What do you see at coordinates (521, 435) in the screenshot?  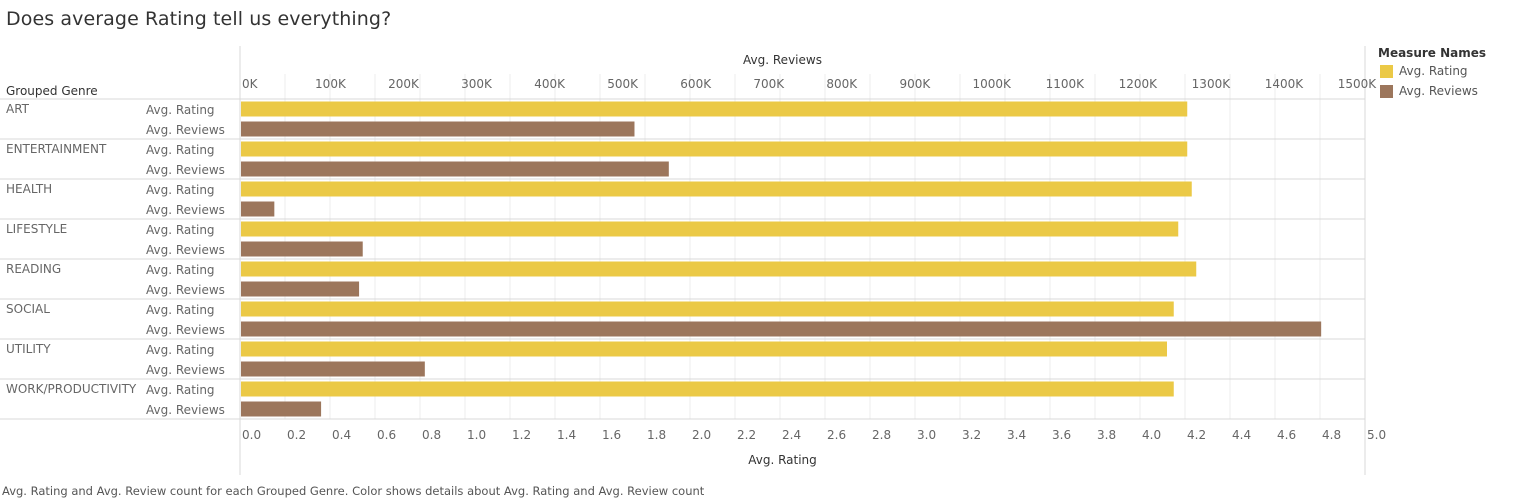 I see `bottom-axis-tick-label: 1.2` at bounding box center [521, 435].